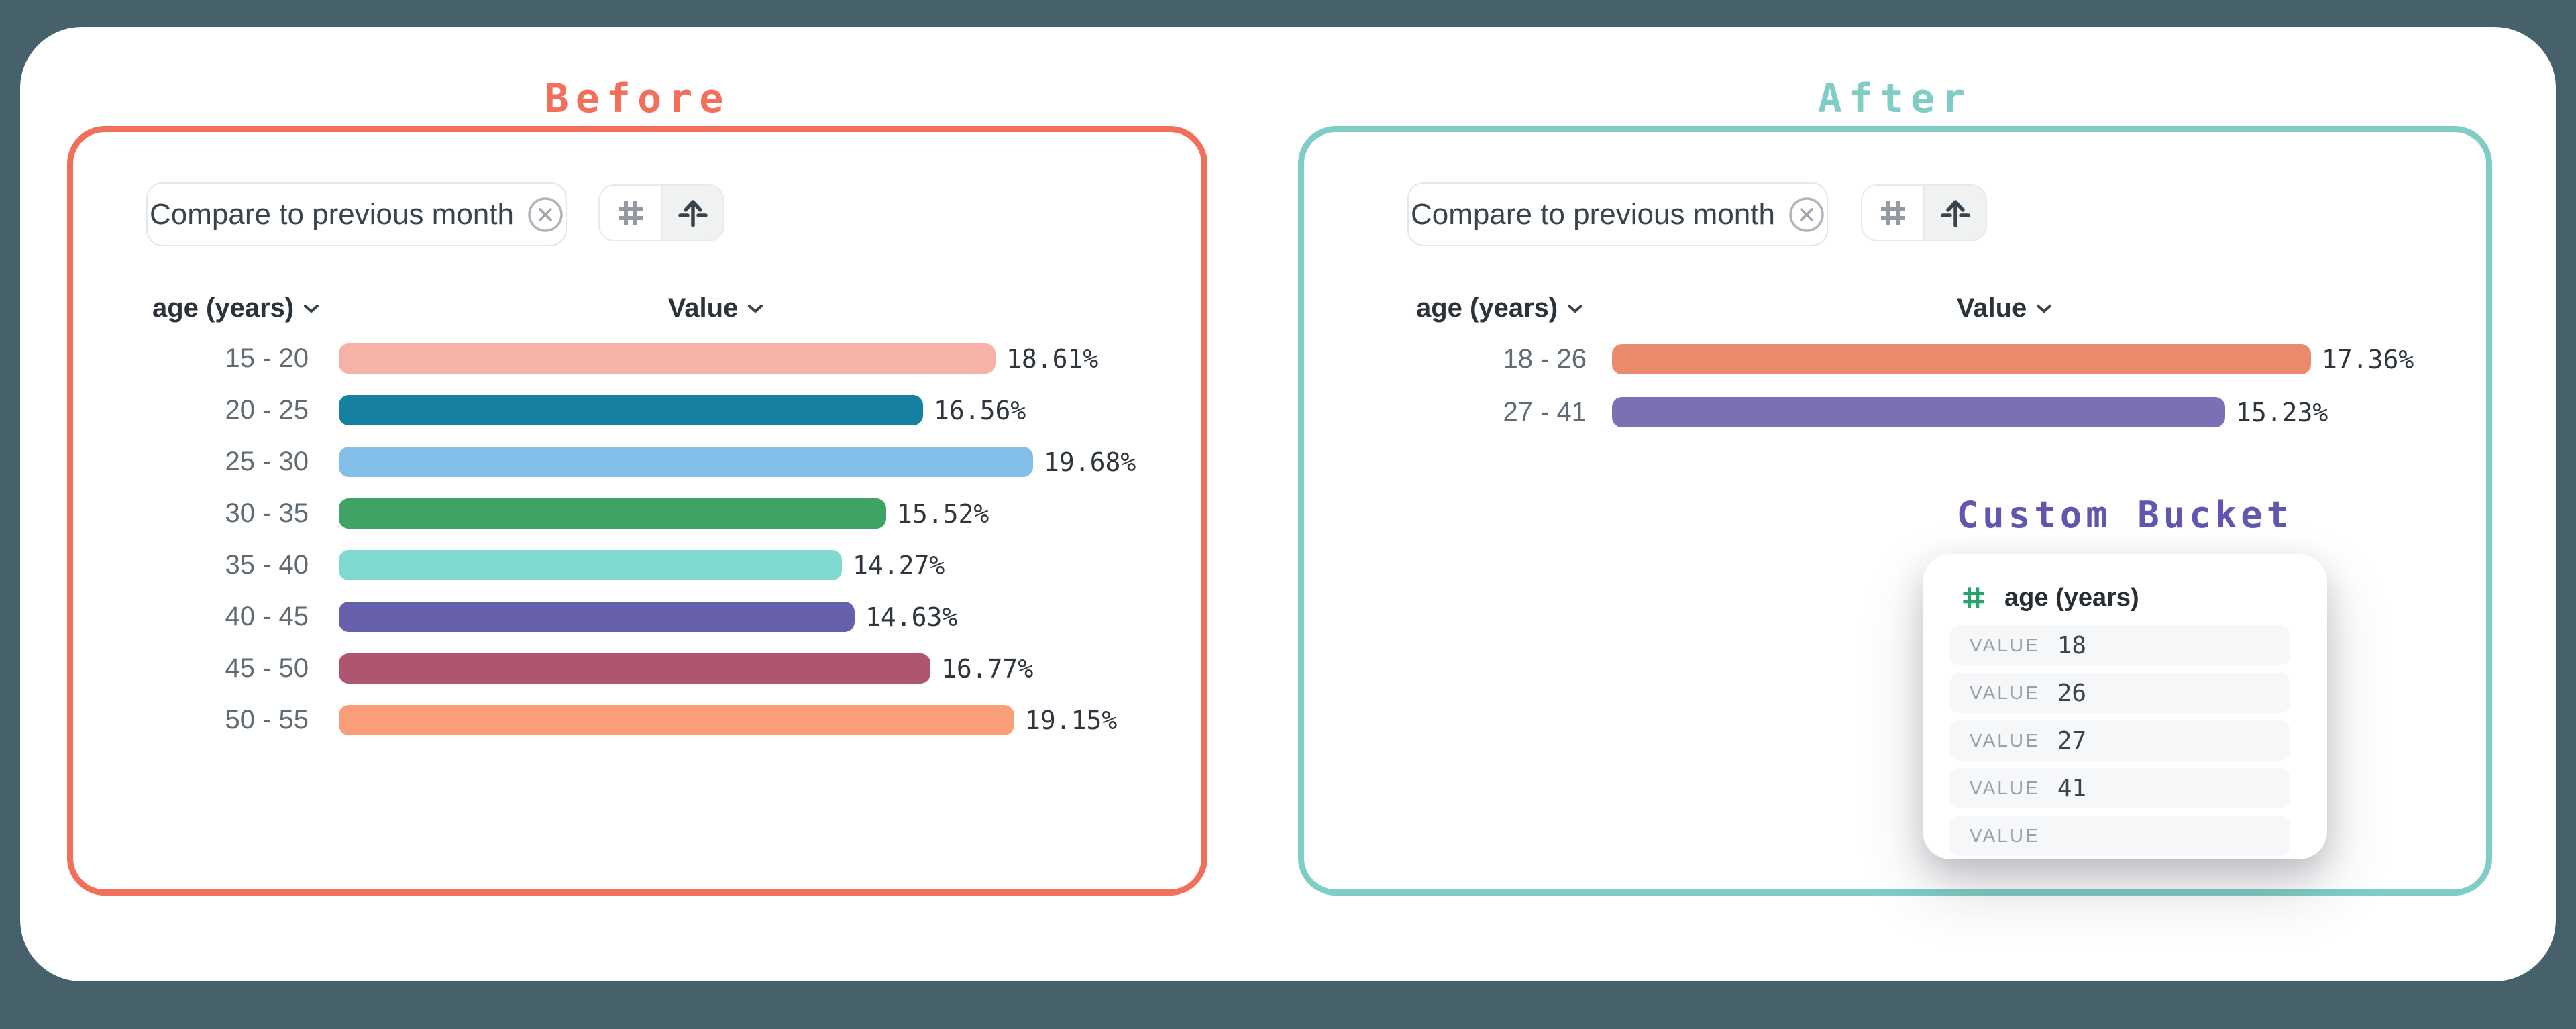 The height and width of the screenshot is (1029, 2576). What do you see at coordinates (267, 565) in the screenshot?
I see `category-label: 35 - 40` at bounding box center [267, 565].